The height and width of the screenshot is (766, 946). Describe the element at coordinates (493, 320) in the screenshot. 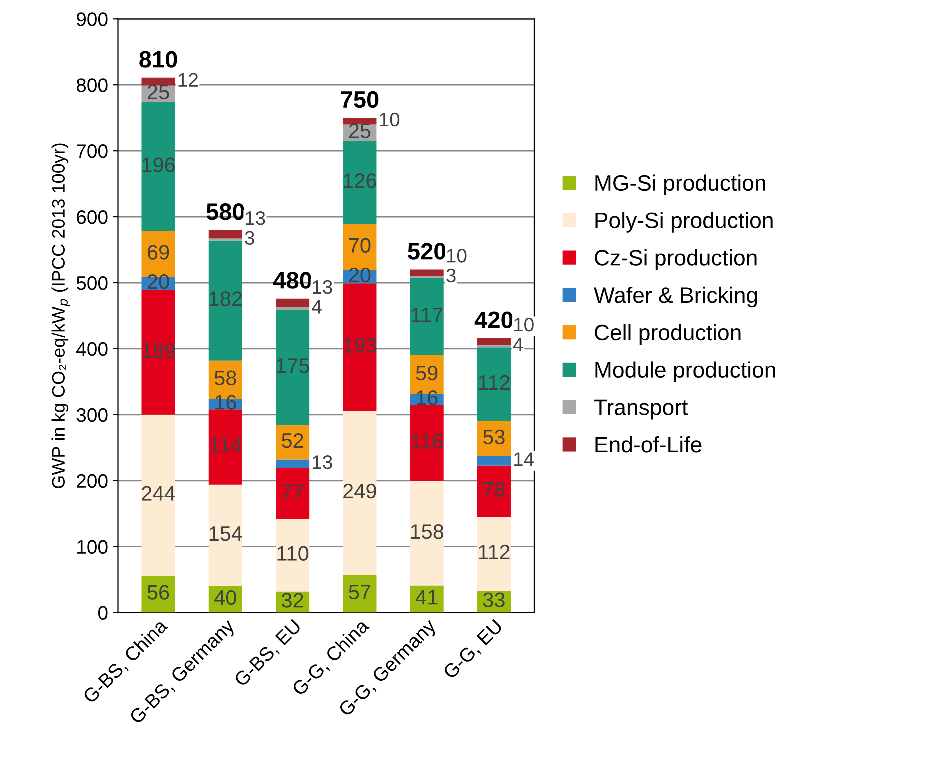

I see `total-label: 420` at that location.